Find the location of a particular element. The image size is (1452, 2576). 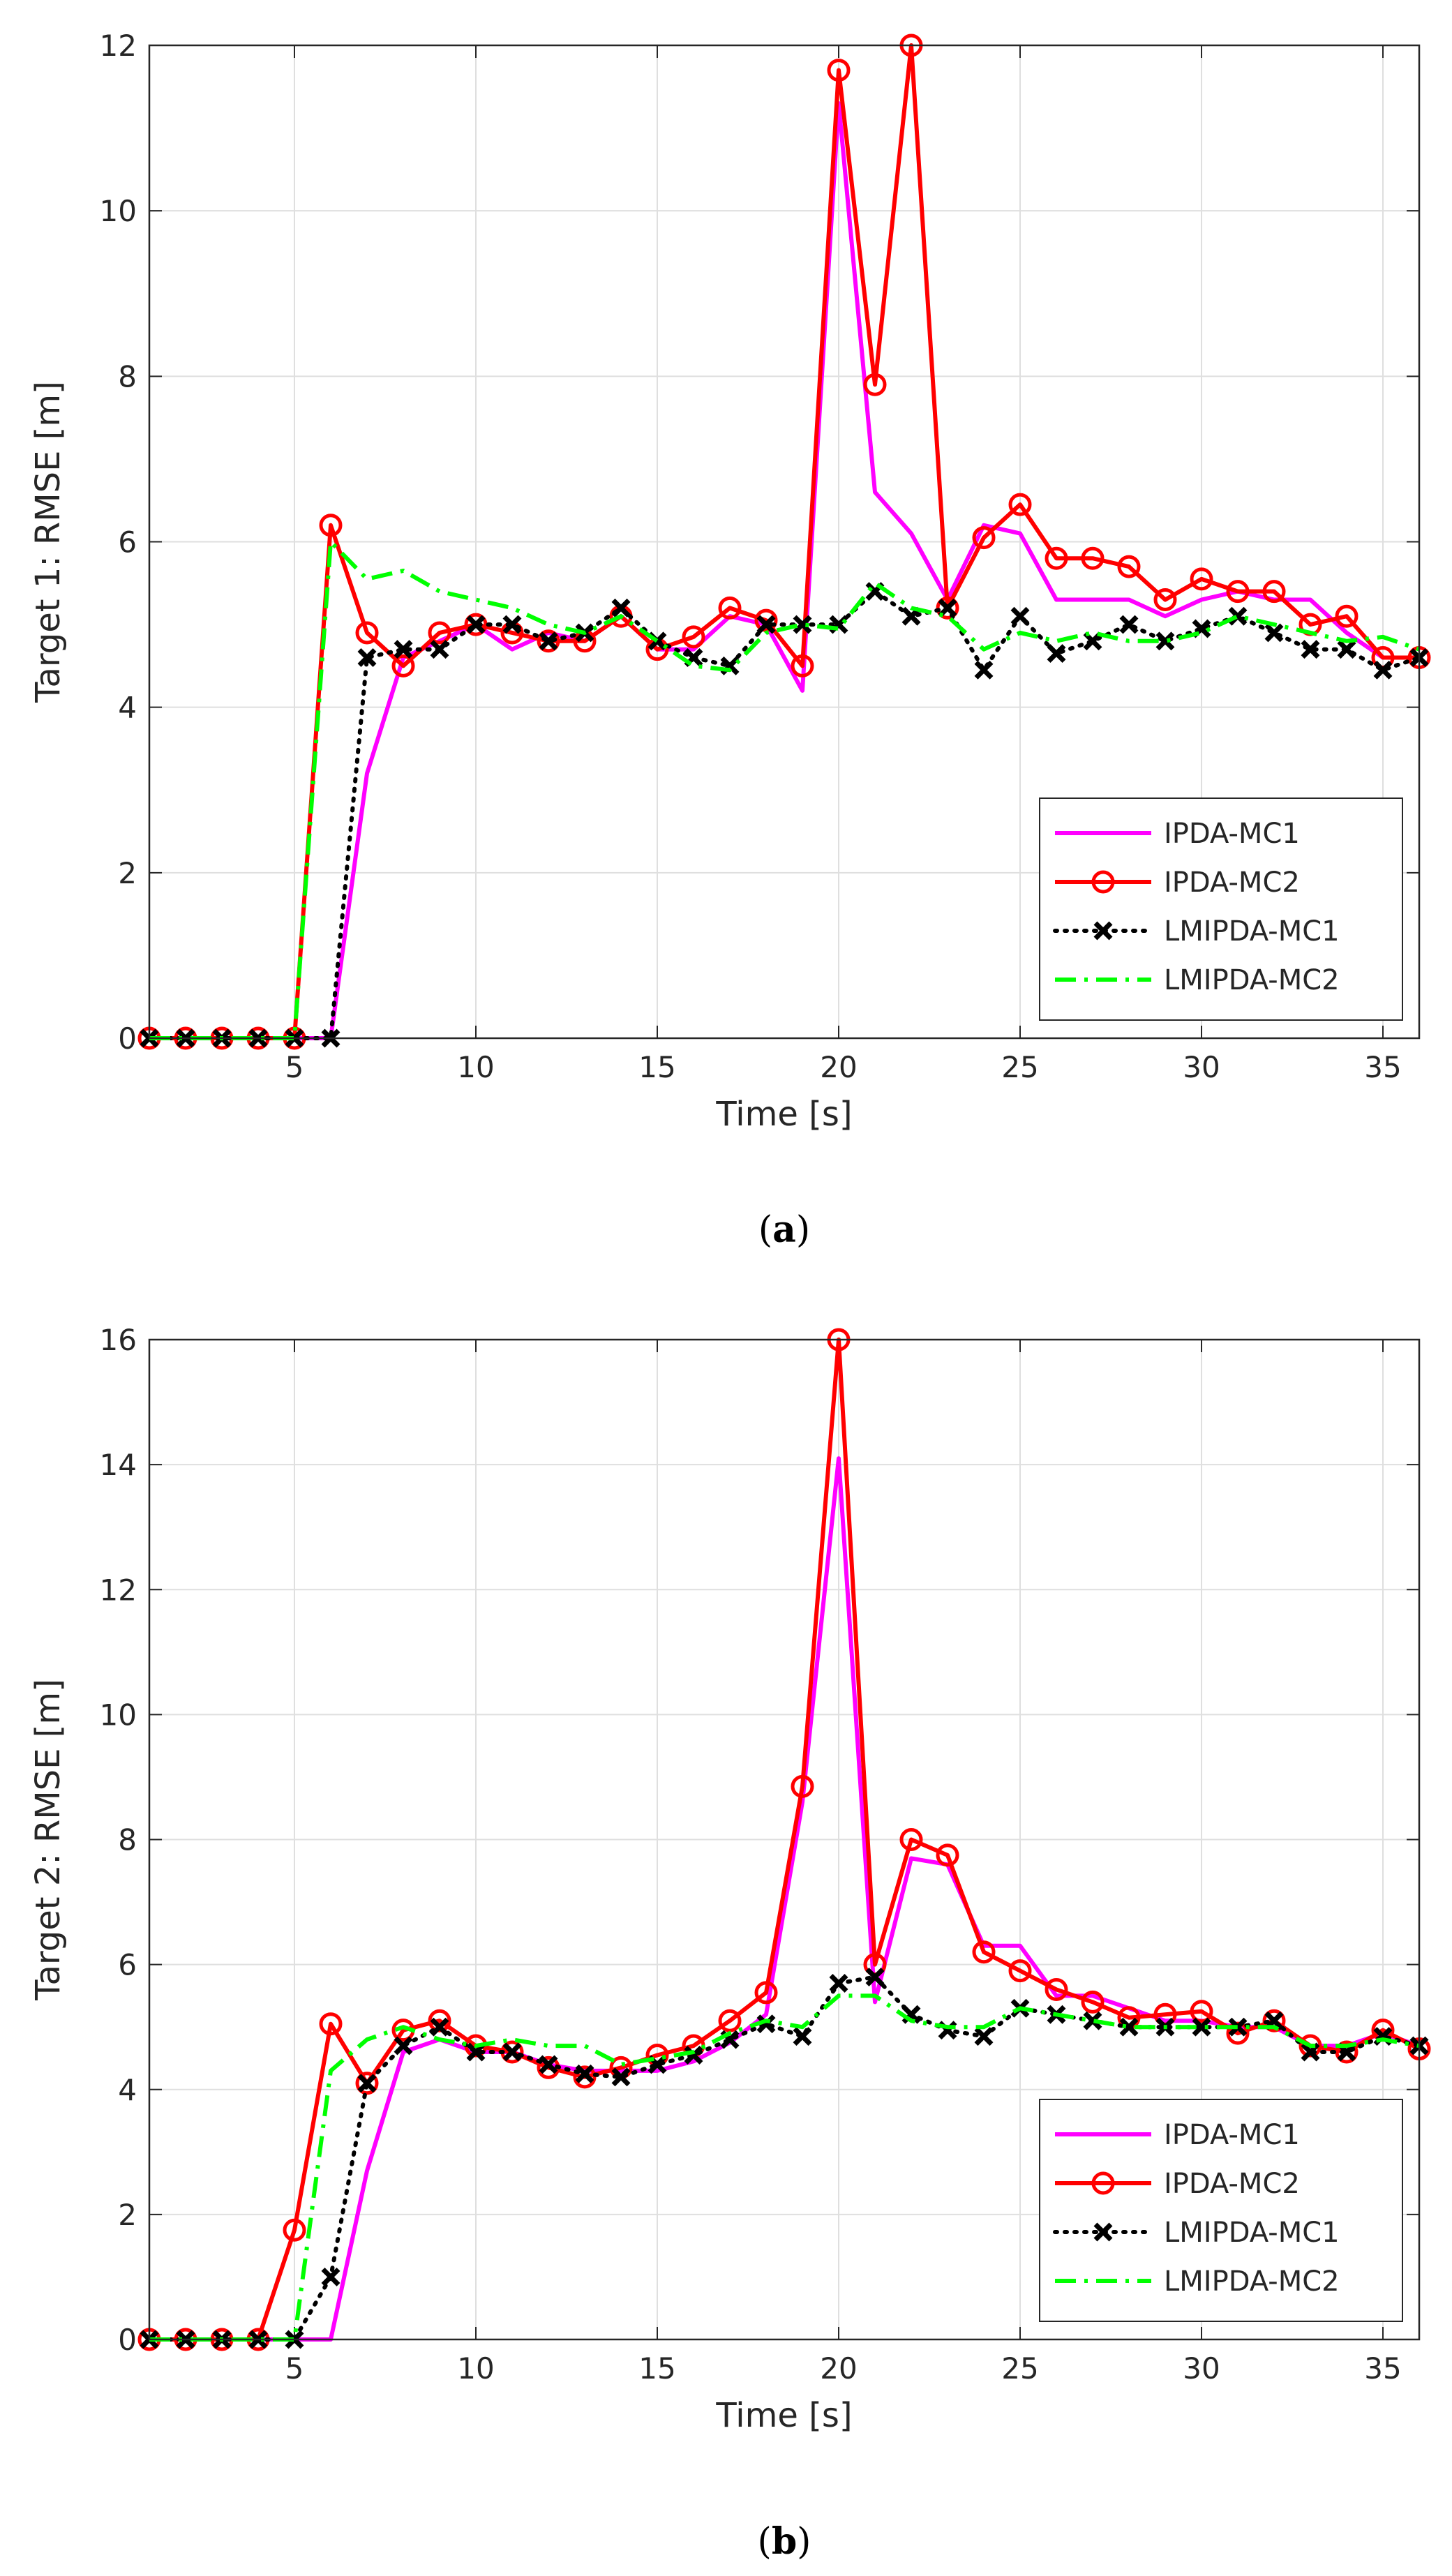

y-tick-label: 6 is located at coordinates (127, 542).